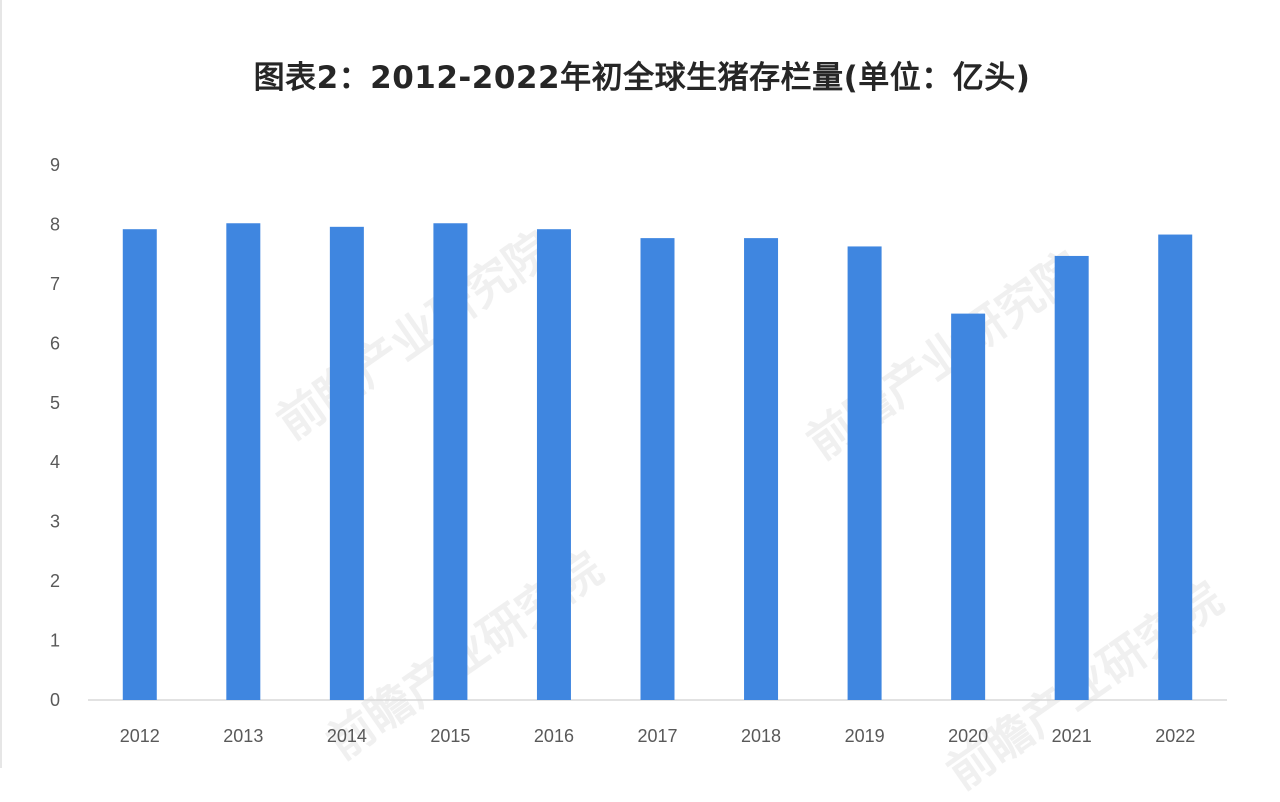  Describe the element at coordinates (1072, 736) in the screenshot. I see `x-tick-label: 2021` at that location.